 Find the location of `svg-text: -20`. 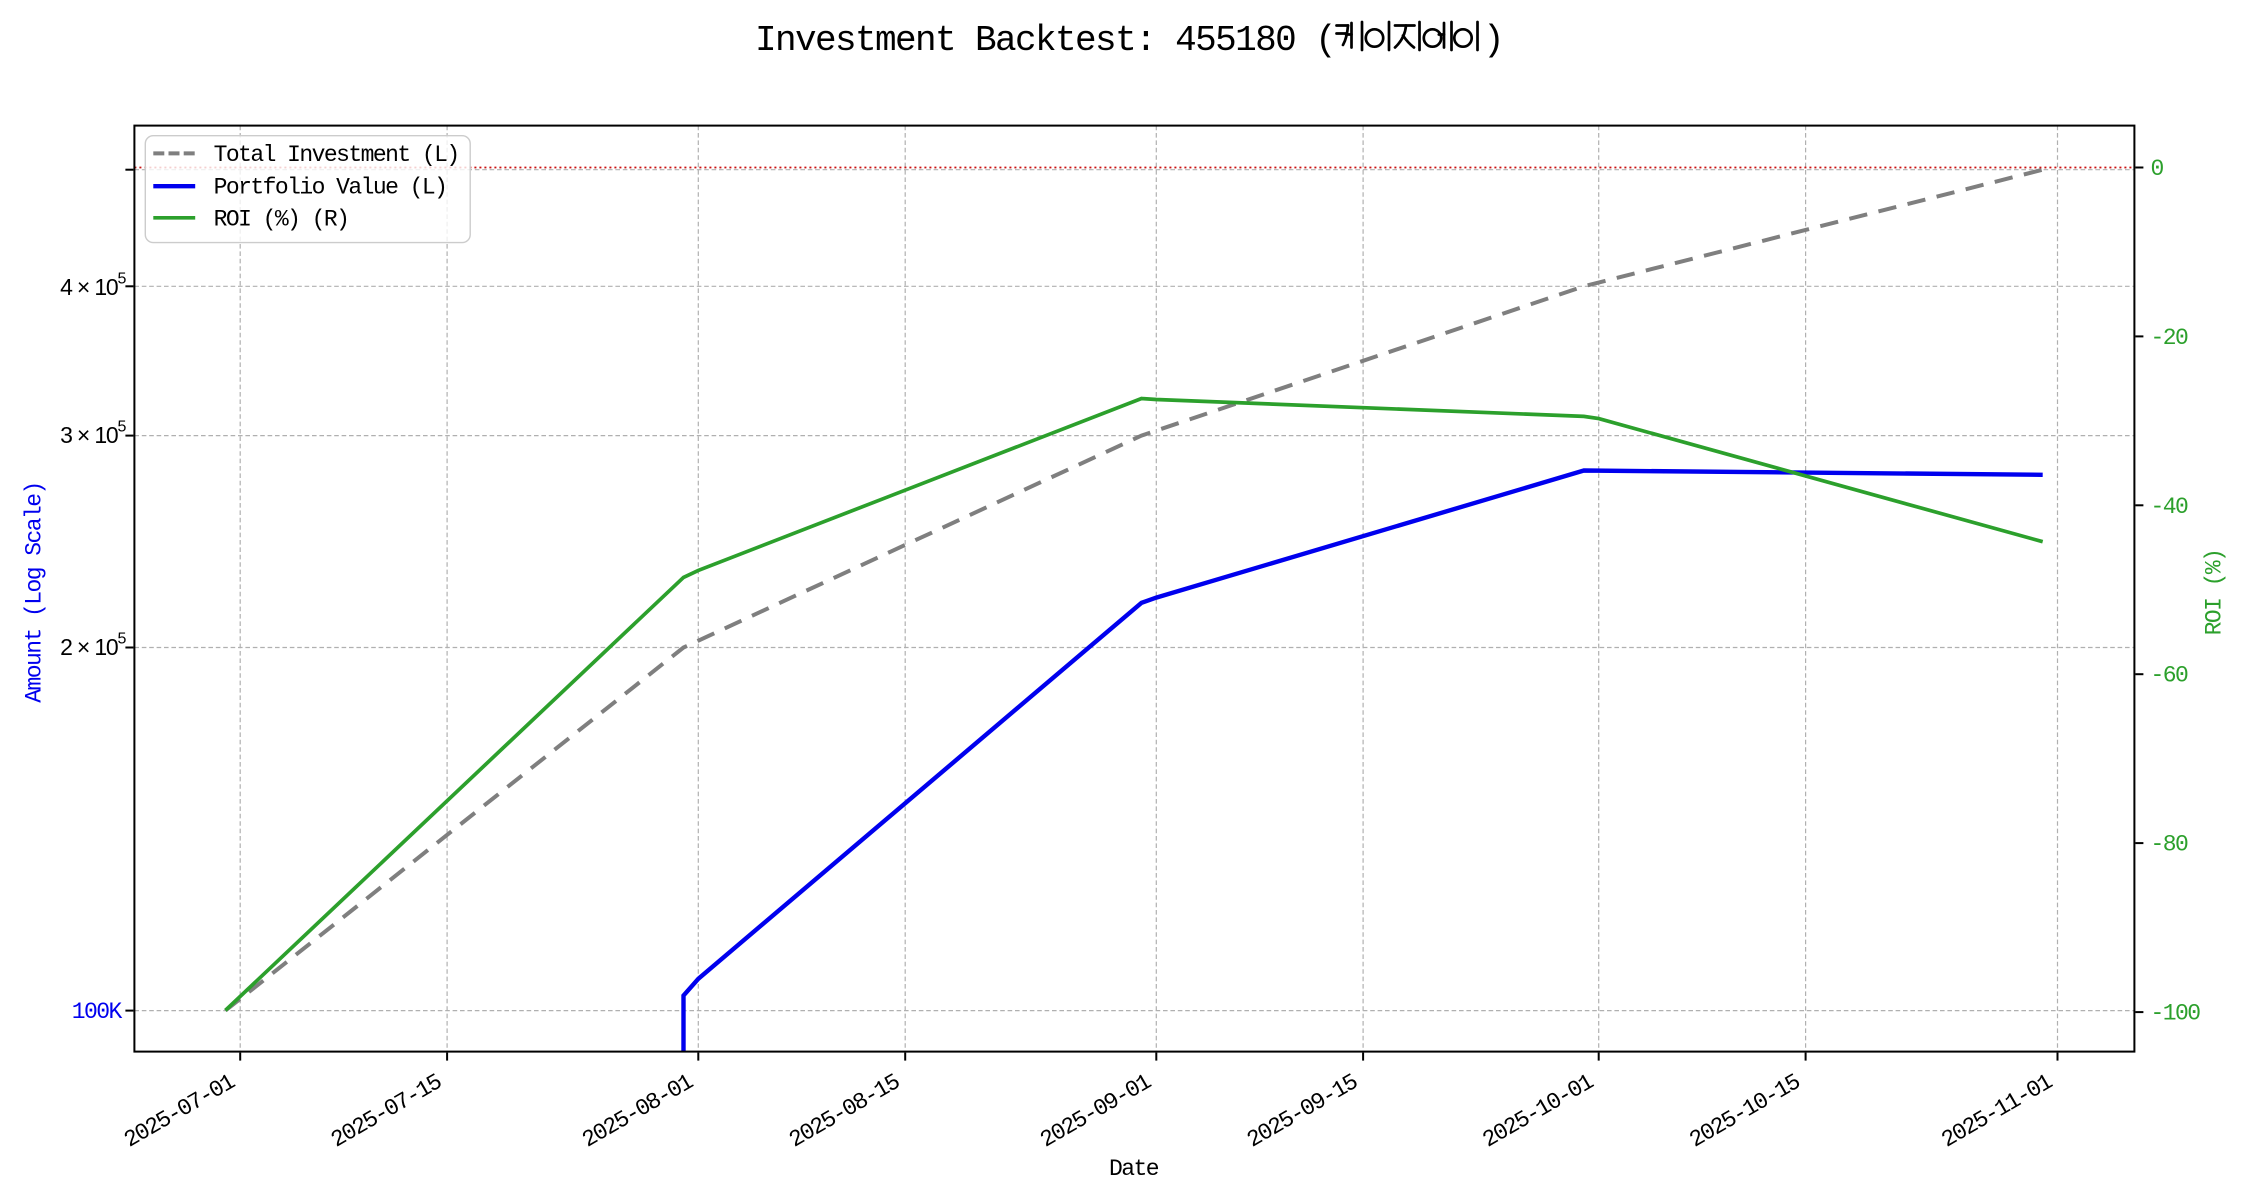

svg-text: -20 is located at coordinates (2170, 338).